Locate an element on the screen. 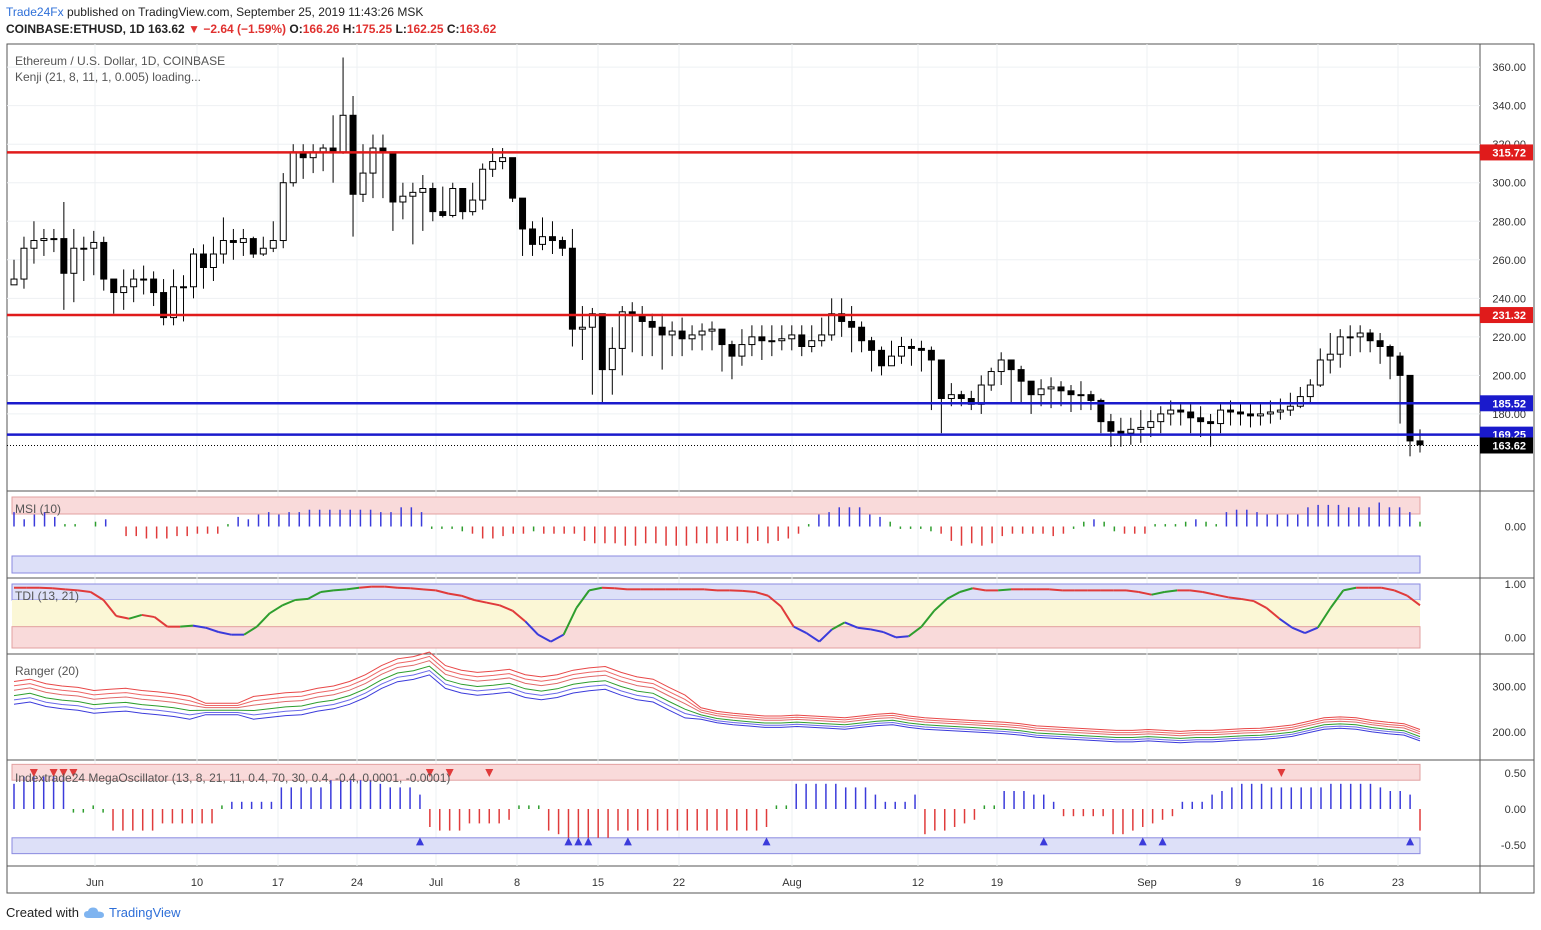 This screenshot has width=1541, height=930. created-with-text: Created with is located at coordinates (42, 912).